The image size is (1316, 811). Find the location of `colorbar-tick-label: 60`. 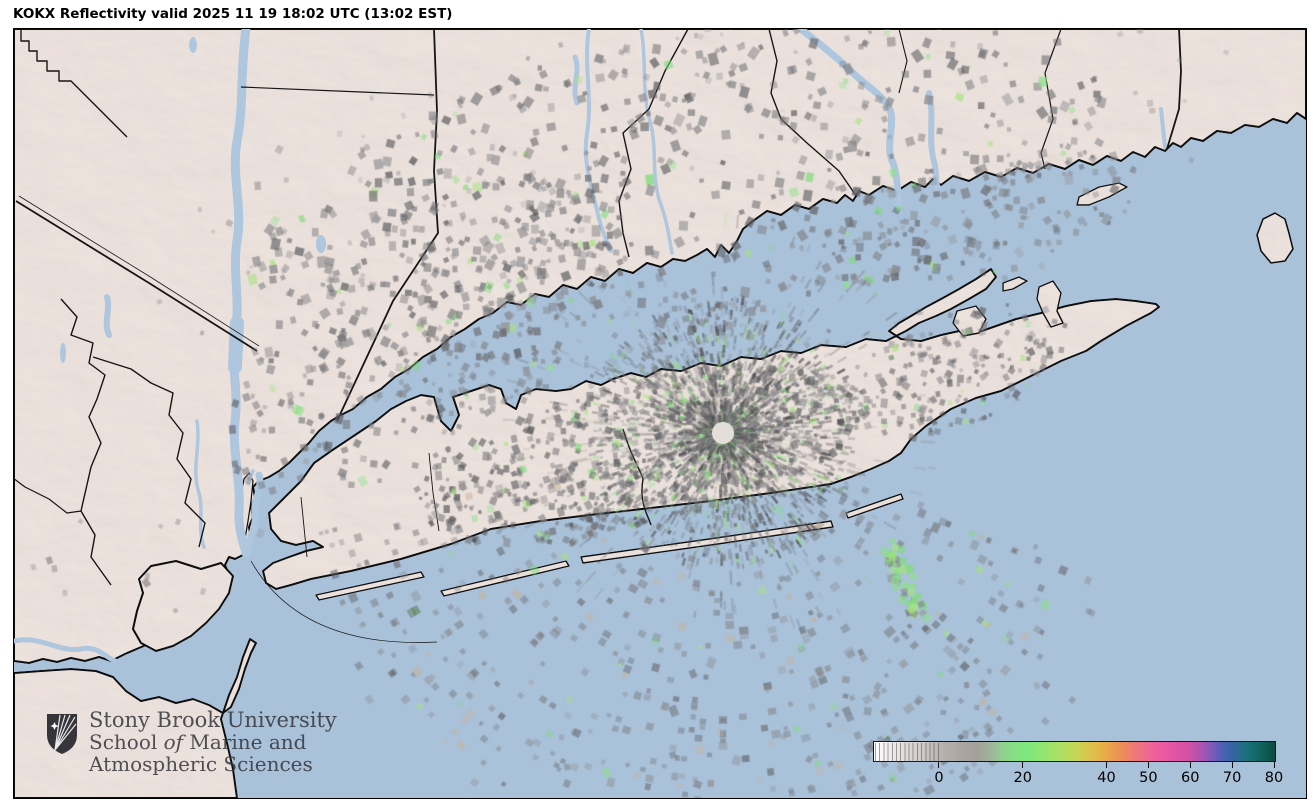

colorbar-tick-label: 60 is located at coordinates (1190, 778).